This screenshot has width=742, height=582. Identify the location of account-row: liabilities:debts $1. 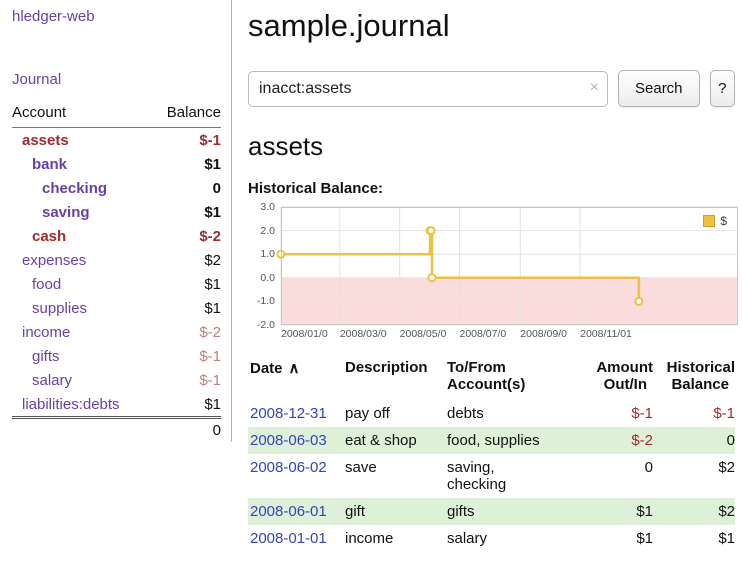
(116, 405).